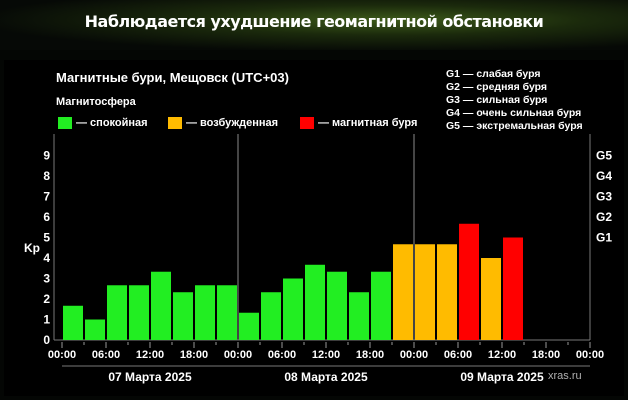  I want to click on legend-item-active: — возбужденная, so click(223, 123).